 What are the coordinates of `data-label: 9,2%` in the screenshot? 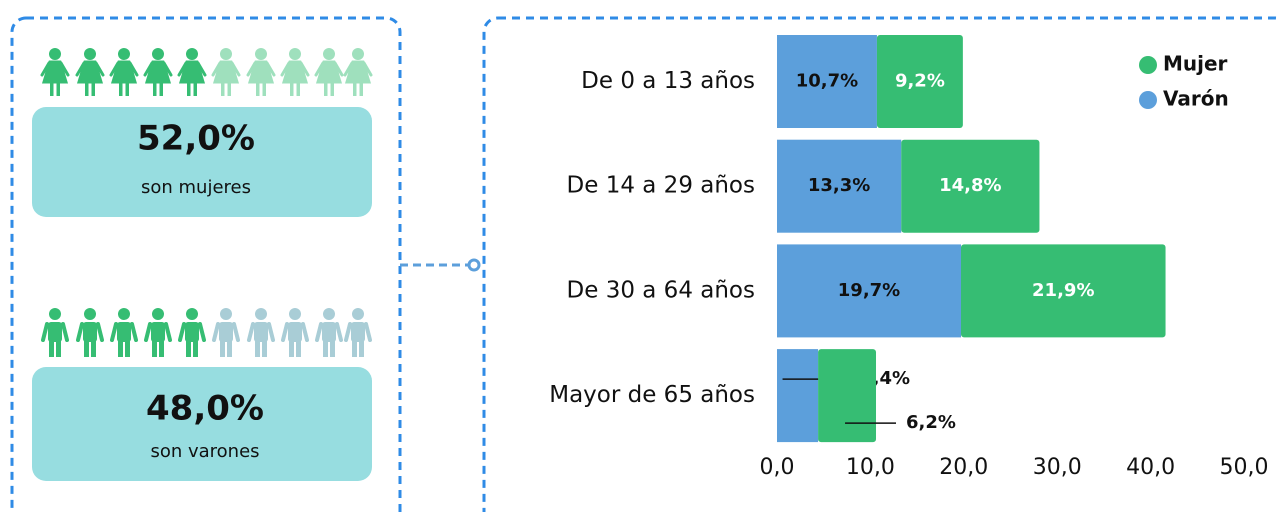 It's located at (920, 81).